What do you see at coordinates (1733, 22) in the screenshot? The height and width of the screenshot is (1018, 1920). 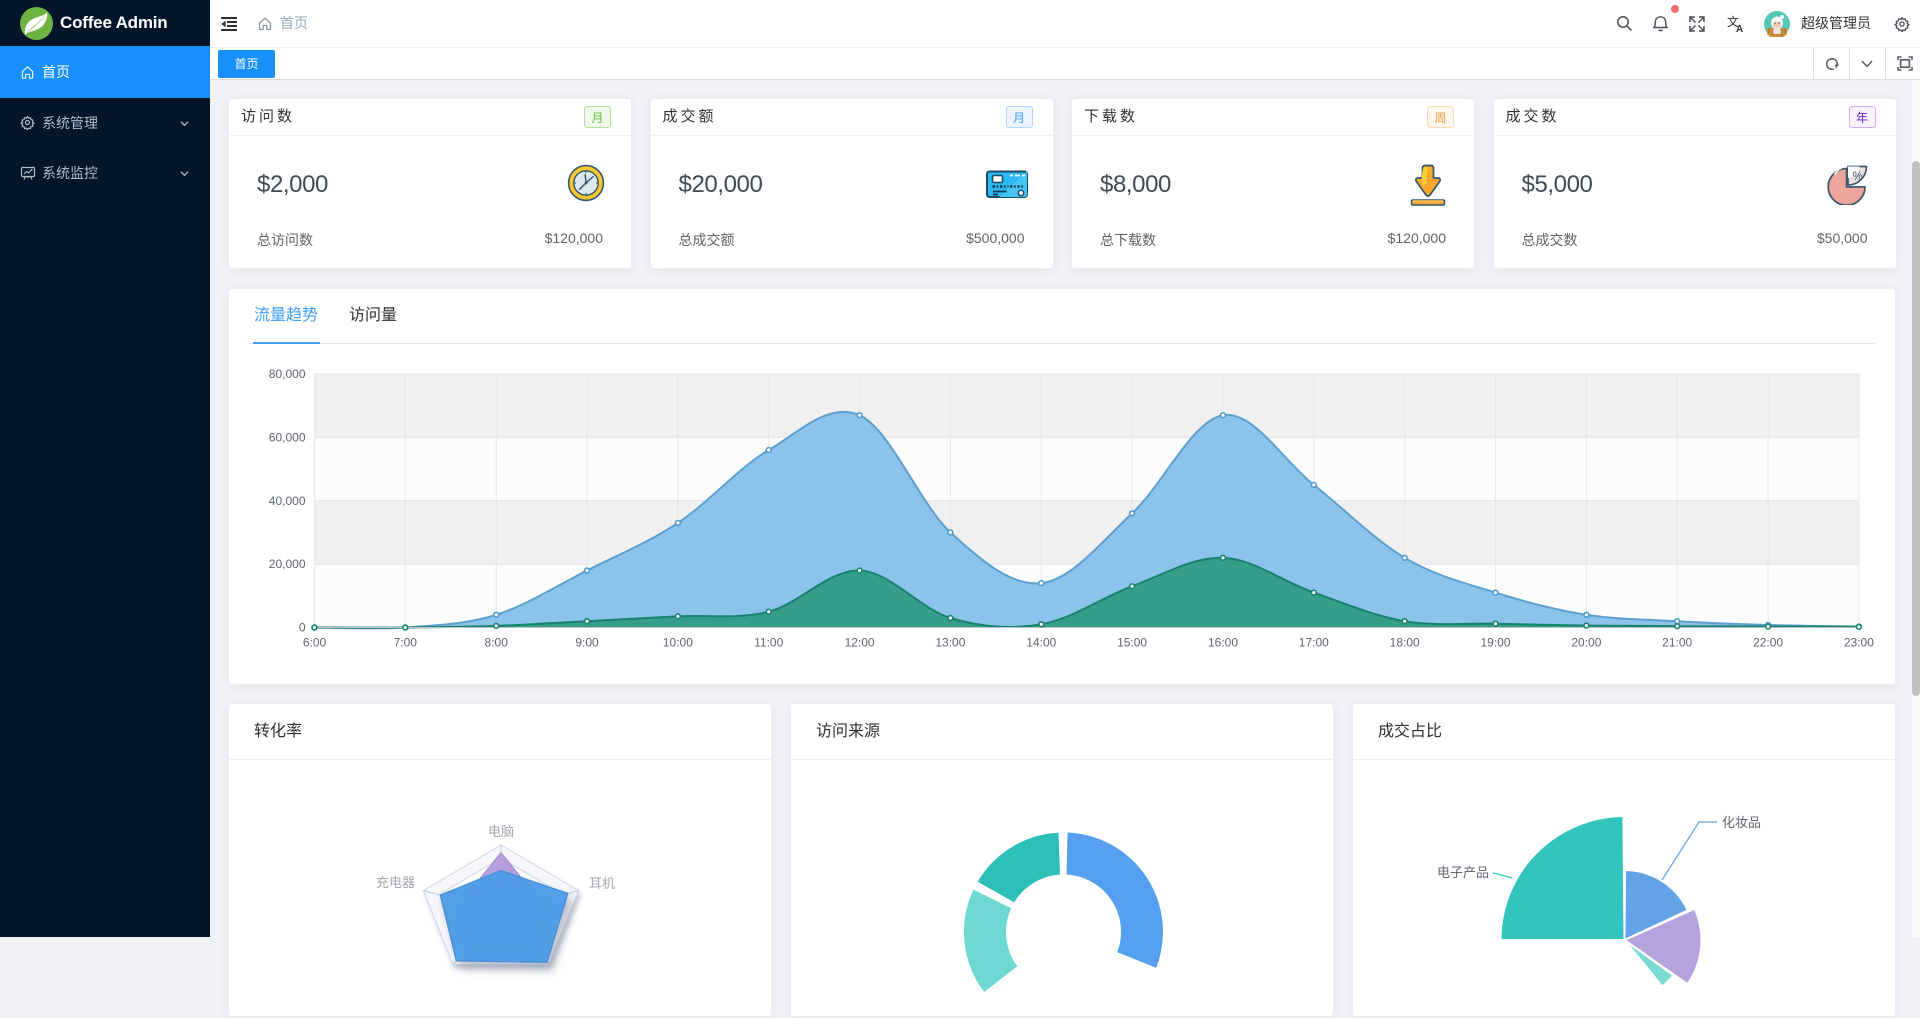 I see `svg-text: 文` at bounding box center [1733, 22].